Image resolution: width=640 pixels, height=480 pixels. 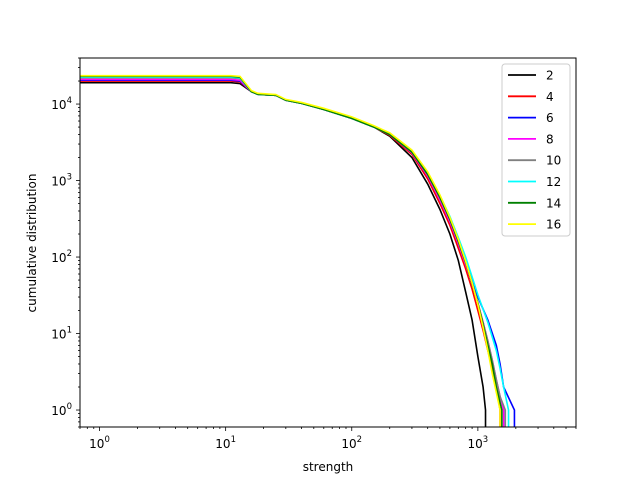 What do you see at coordinates (351, 443) in the screenshot?
I see `x-tick-label: 10²` at bounding box center [351, 443].